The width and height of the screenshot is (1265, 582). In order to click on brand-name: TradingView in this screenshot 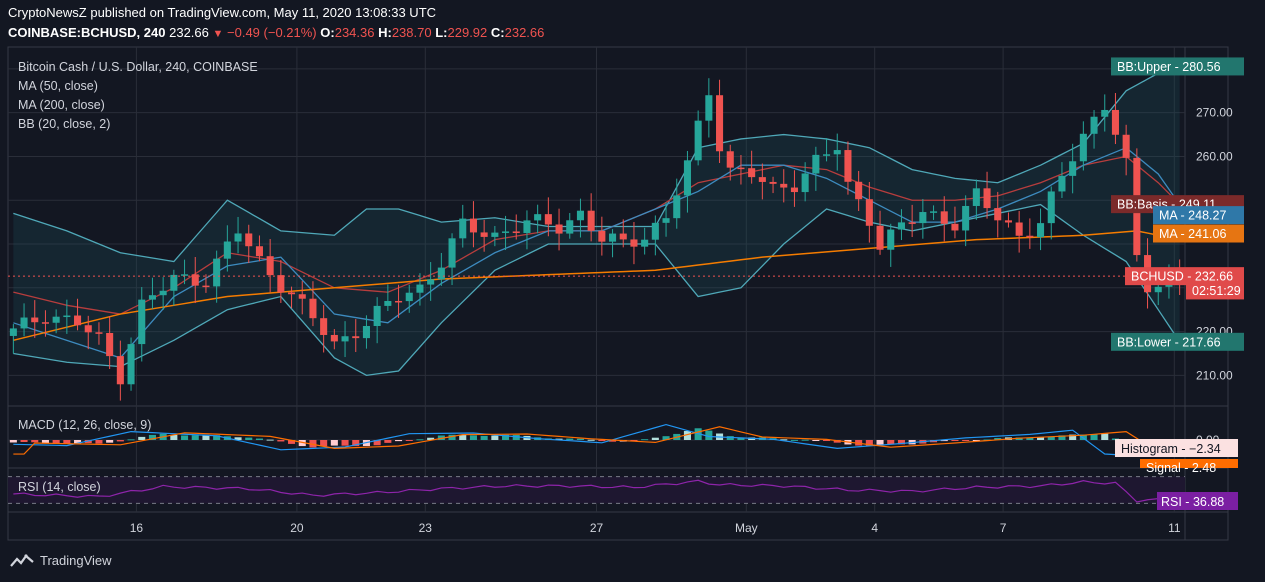, I will do `click(76, 560)`.